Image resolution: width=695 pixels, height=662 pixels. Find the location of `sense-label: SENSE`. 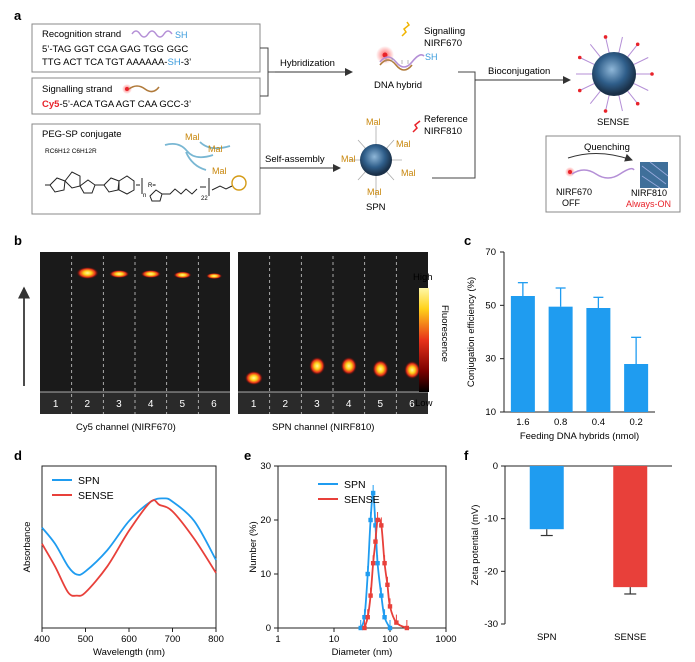

sense-label: SENSE is located at coordinates (613, 122).